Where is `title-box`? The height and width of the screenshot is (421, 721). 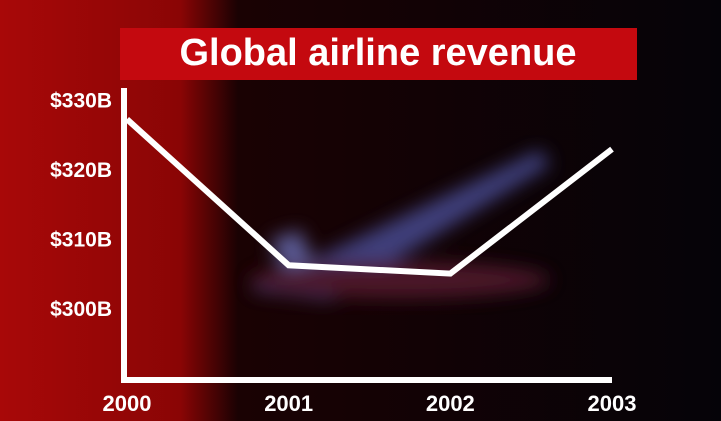 title-box is located at coordinates (378, 54).